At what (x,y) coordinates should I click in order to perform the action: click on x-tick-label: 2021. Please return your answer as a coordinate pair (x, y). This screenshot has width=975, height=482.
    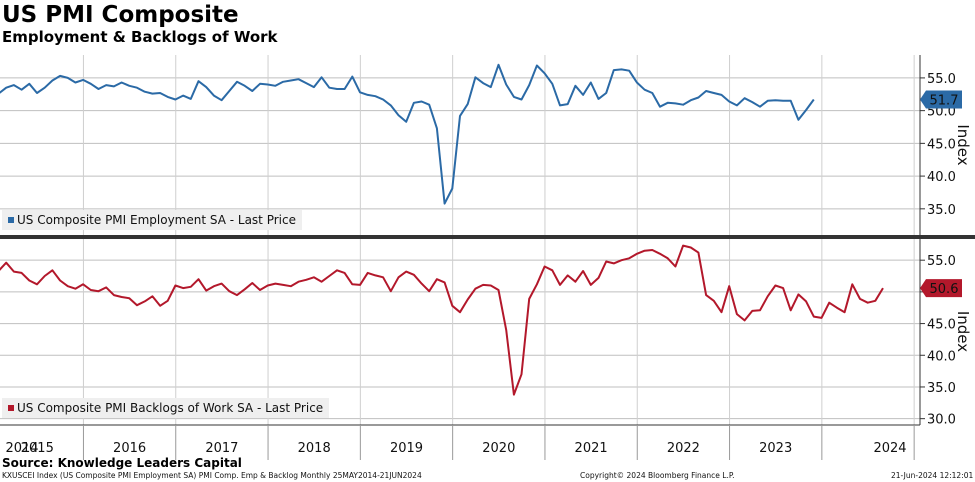
    Looking at the image, I should click on (591, 448).